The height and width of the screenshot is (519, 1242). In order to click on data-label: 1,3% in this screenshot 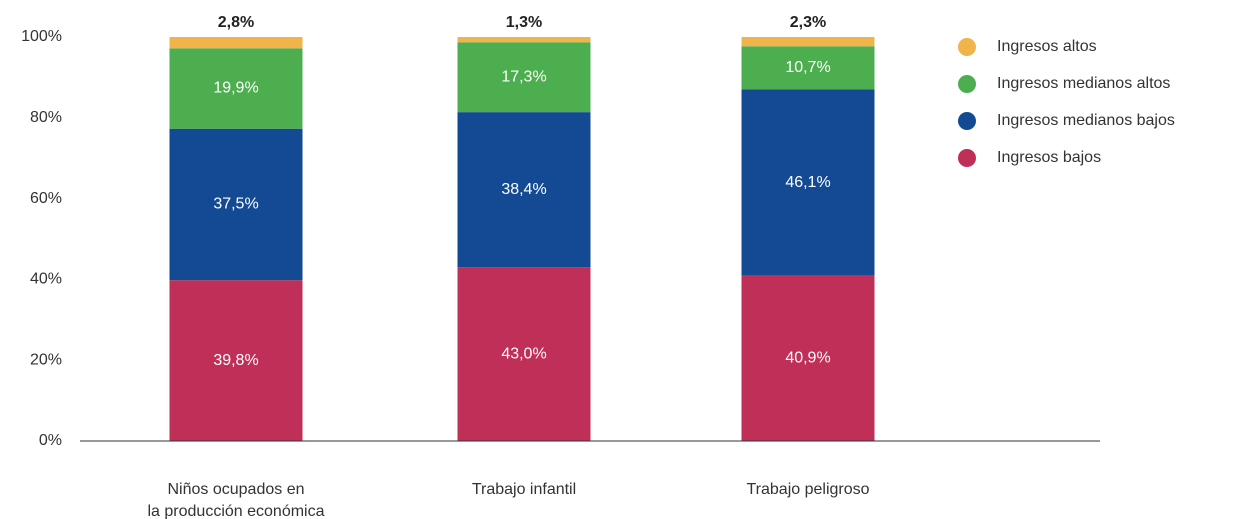, I will do `click(524, 22)`.